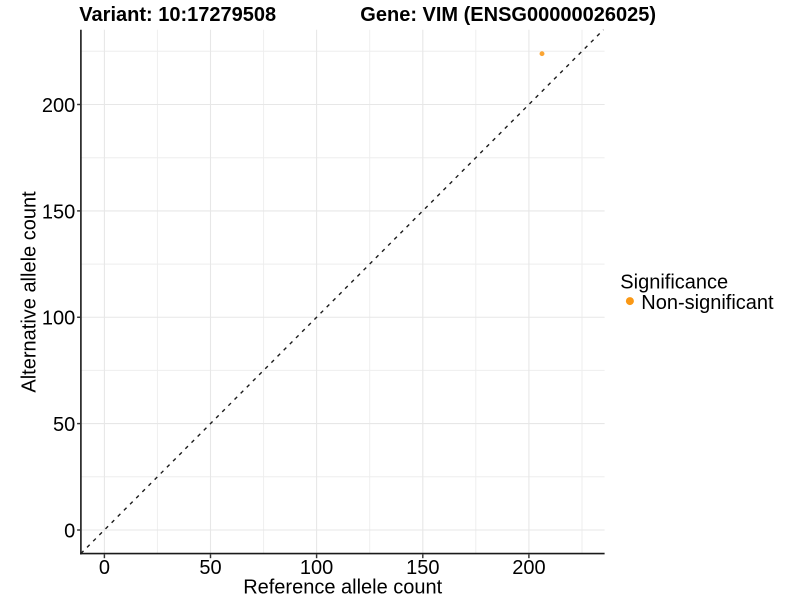 The width and height of the screenshot is (800, 605). What do you see at coordinates (177, 15) in the screenshot?
I see `svg-text: Variant: 10:17279508` at bounding box center [177, 15].